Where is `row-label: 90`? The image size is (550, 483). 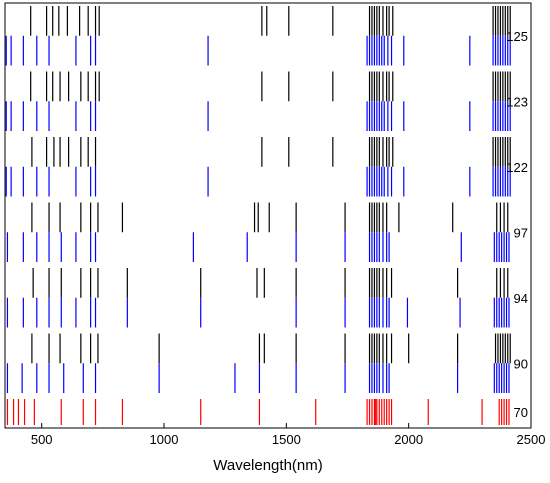
row-label: 90 is located at coordinates (521, 363).